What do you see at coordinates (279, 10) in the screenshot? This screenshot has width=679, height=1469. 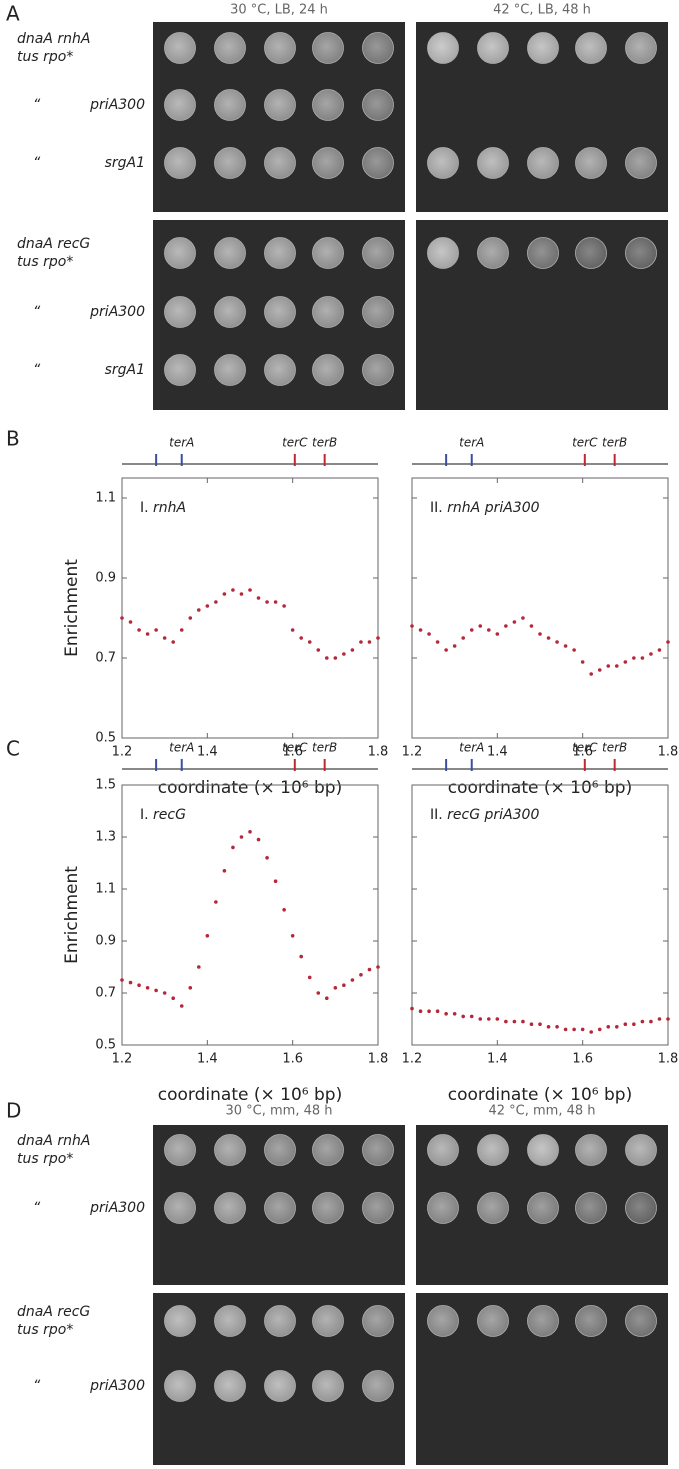 I see `condition-header: 30 °C, LB, 24 h` at bounding box center [279, 10].